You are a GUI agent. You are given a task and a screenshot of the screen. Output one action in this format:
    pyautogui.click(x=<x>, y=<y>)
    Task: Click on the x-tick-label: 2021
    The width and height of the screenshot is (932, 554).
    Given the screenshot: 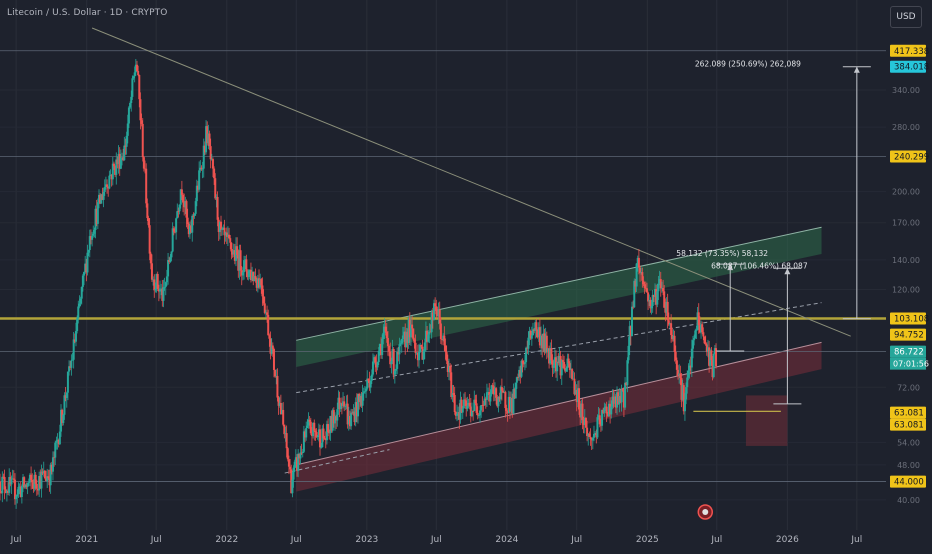 What is the action you would take?
    pyautogui.click(x=86, y=540)
    